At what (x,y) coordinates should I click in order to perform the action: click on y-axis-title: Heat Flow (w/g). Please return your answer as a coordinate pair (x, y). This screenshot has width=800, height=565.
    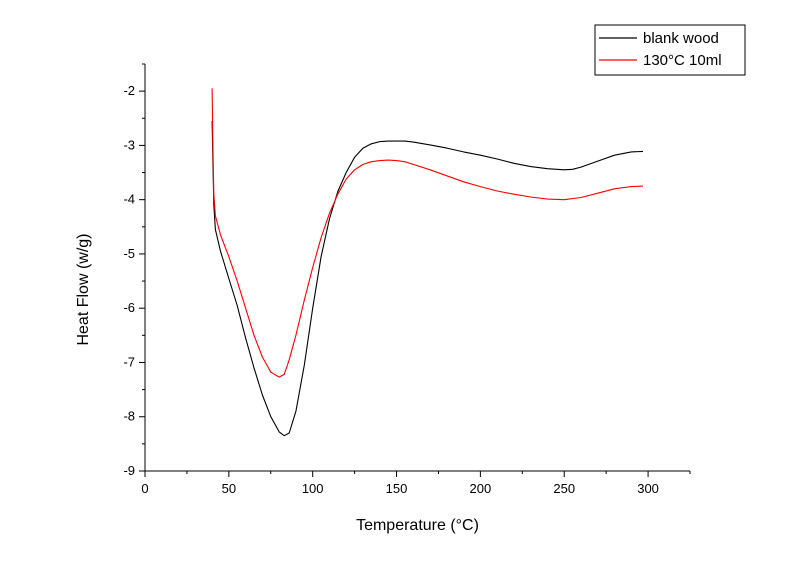
    Looking at the image, I should click on (83, 289).